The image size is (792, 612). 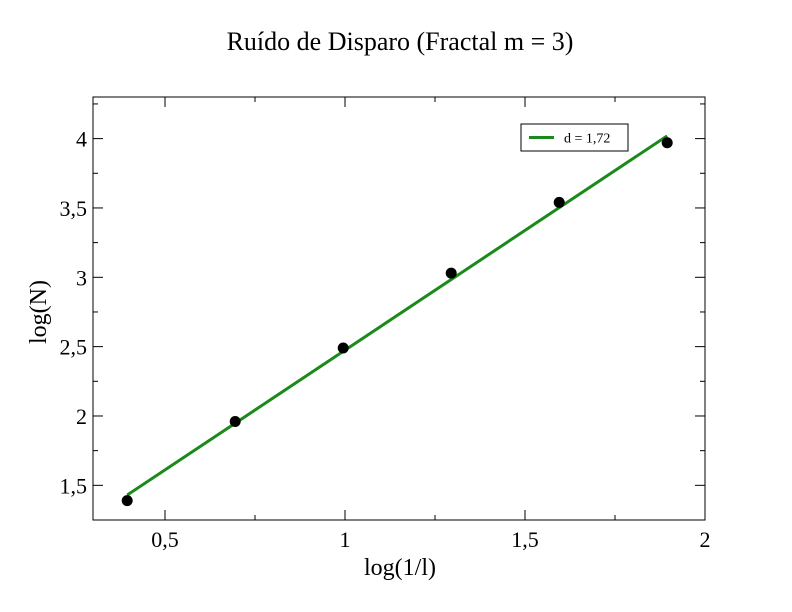 What do you see at coordinates (74, 485) in the screenshot?
I see `y-tick-label: 1,5` at bounding box center [74, 485].